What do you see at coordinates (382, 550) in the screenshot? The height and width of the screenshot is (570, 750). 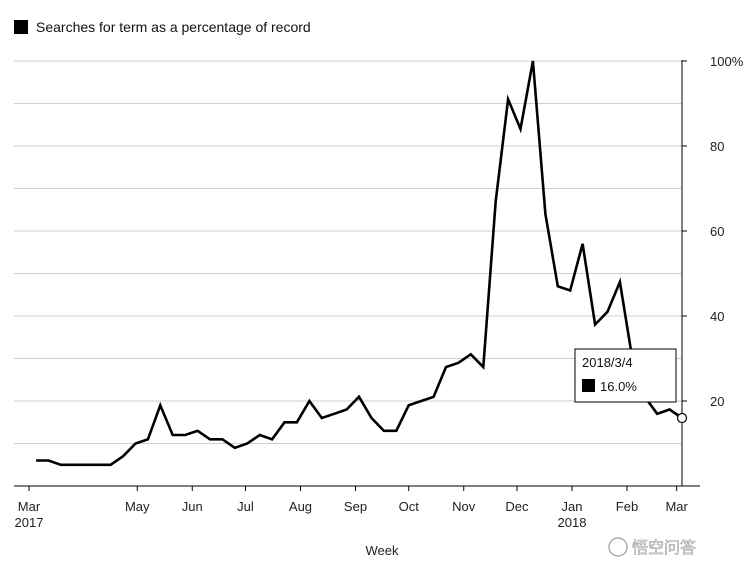 I see `x-axis-title: Week` at bounding box center [382, 550].